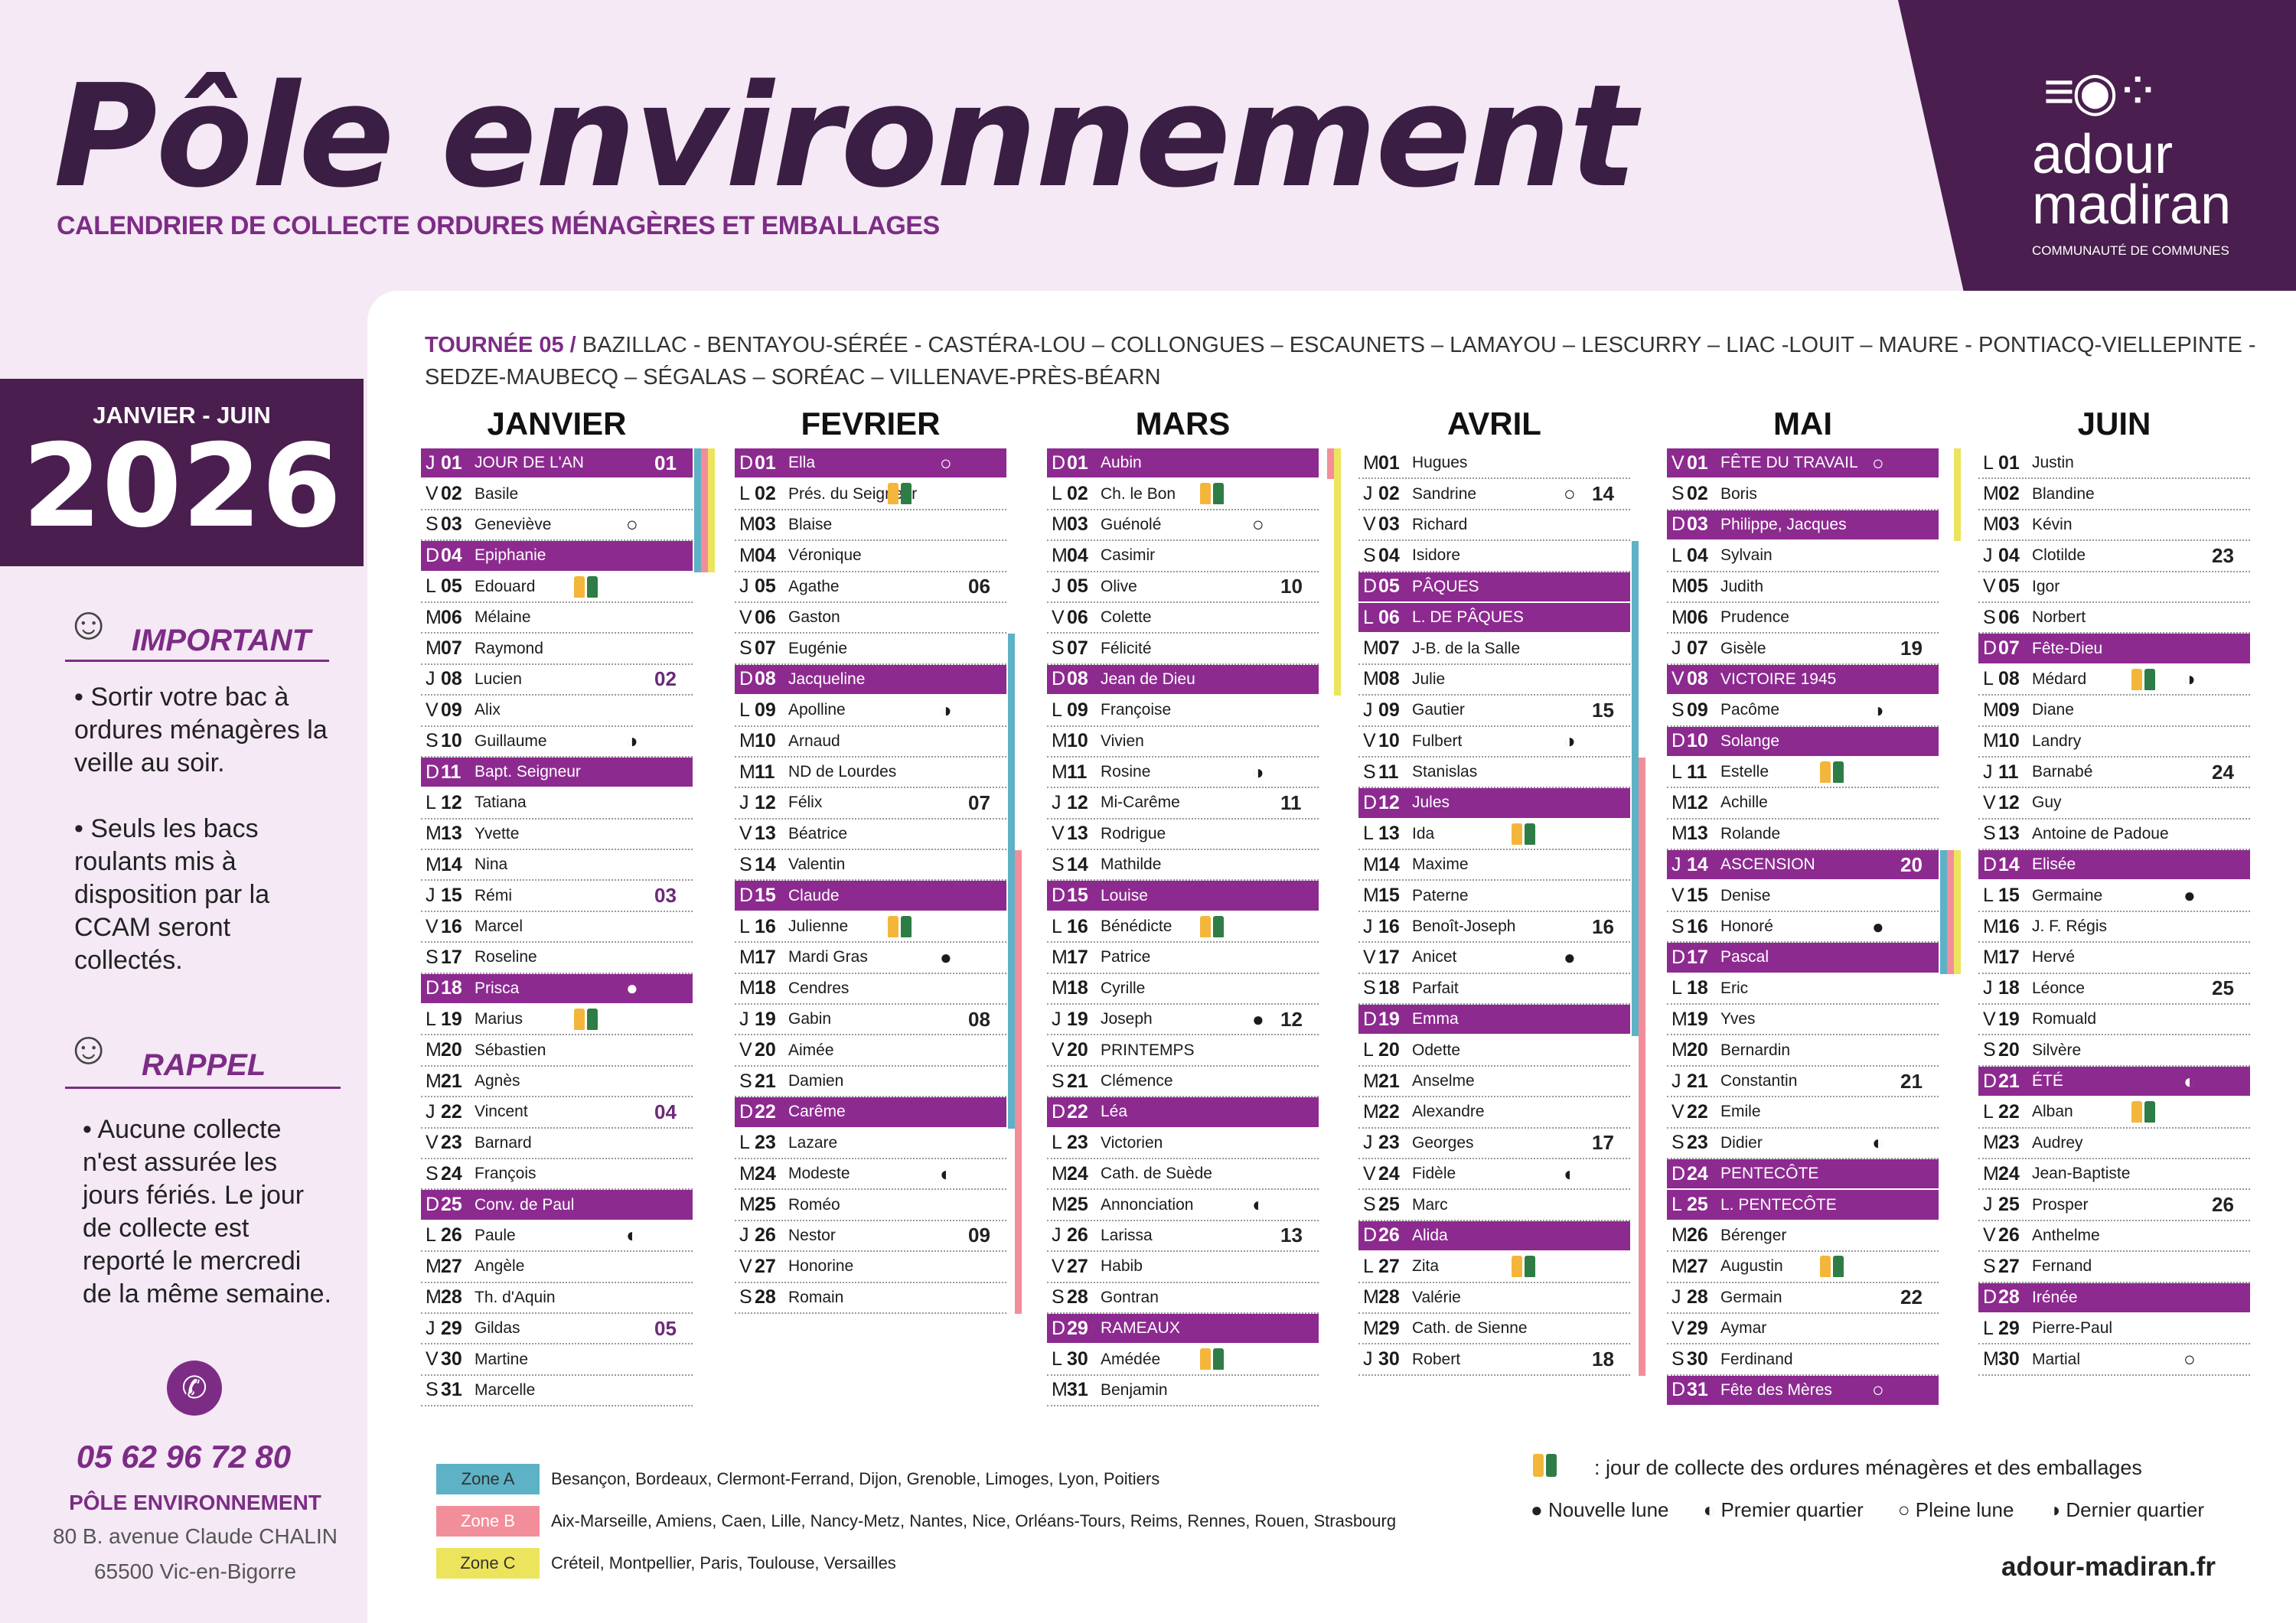  Describe the element at coordinates (1077, 648) in the screenshot. I see `day-number: 07` at that location.